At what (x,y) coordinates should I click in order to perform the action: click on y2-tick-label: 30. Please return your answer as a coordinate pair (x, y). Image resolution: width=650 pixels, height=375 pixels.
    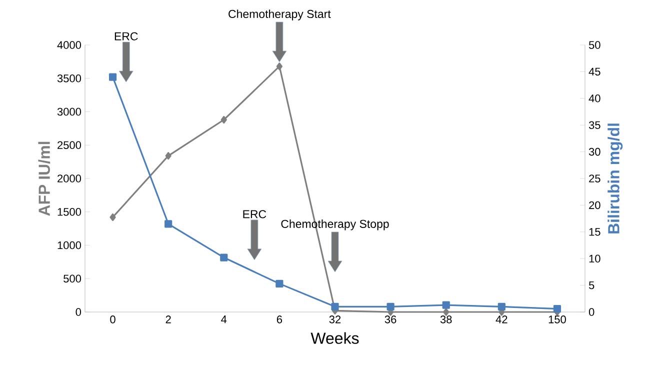
    Looking at the image, I should click on (594, 152).